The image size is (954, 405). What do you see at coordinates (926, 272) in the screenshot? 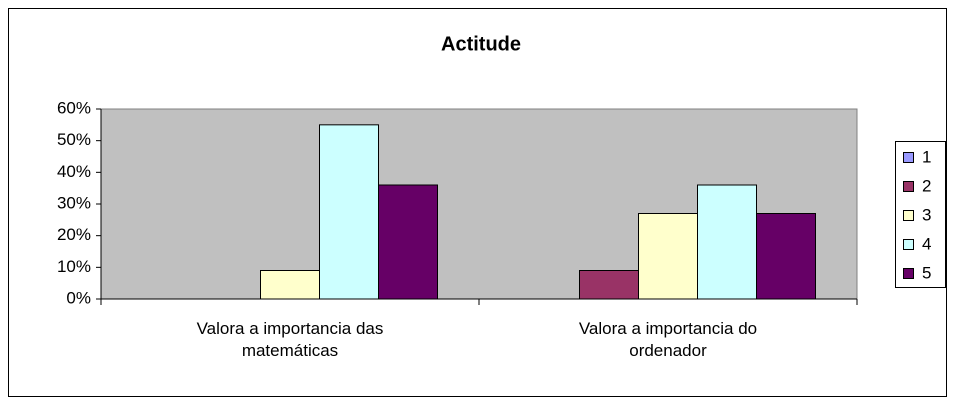
I see `legend-label: 5` at bounding box center [926, 272].